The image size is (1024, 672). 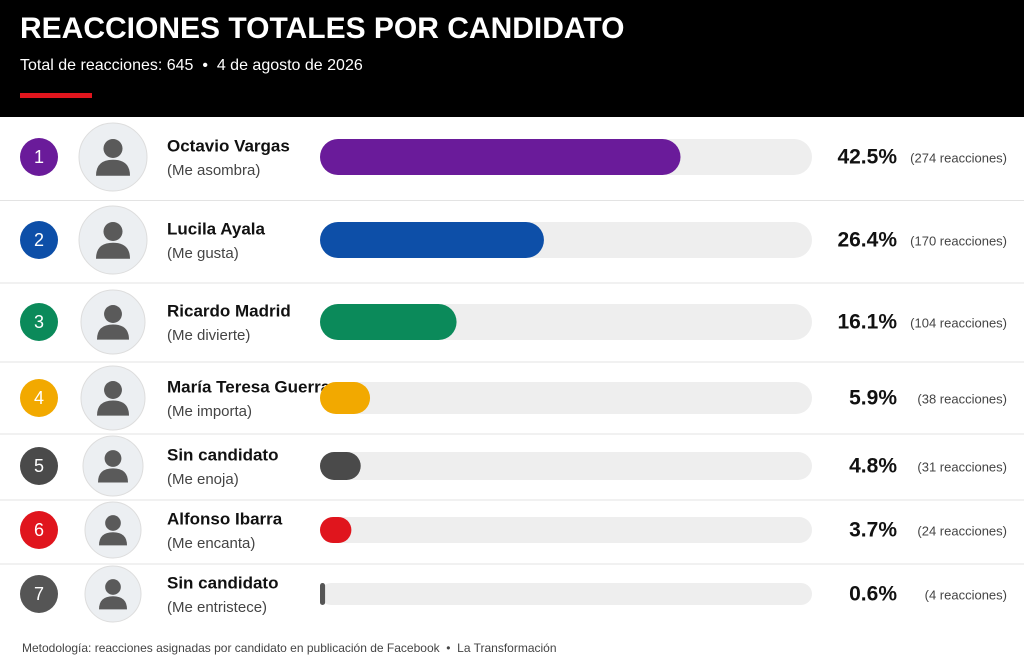 I want to click on reaction-type: (Me asombra), so click(x=213, y=170).